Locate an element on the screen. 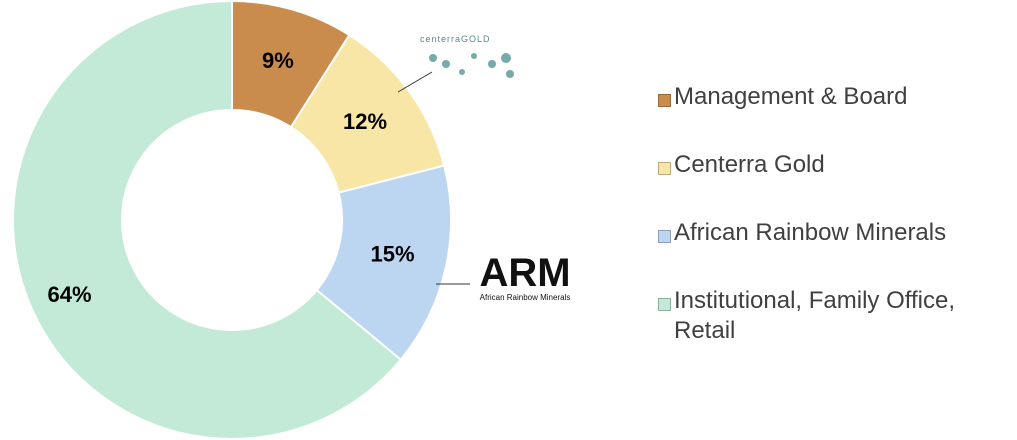 This screenshot has width=1017, height=440. data-label: 9% is located at coordinates (278, 60).